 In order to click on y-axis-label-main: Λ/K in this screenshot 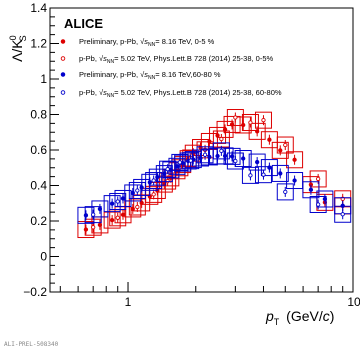, I will do `click(17, 50)`.